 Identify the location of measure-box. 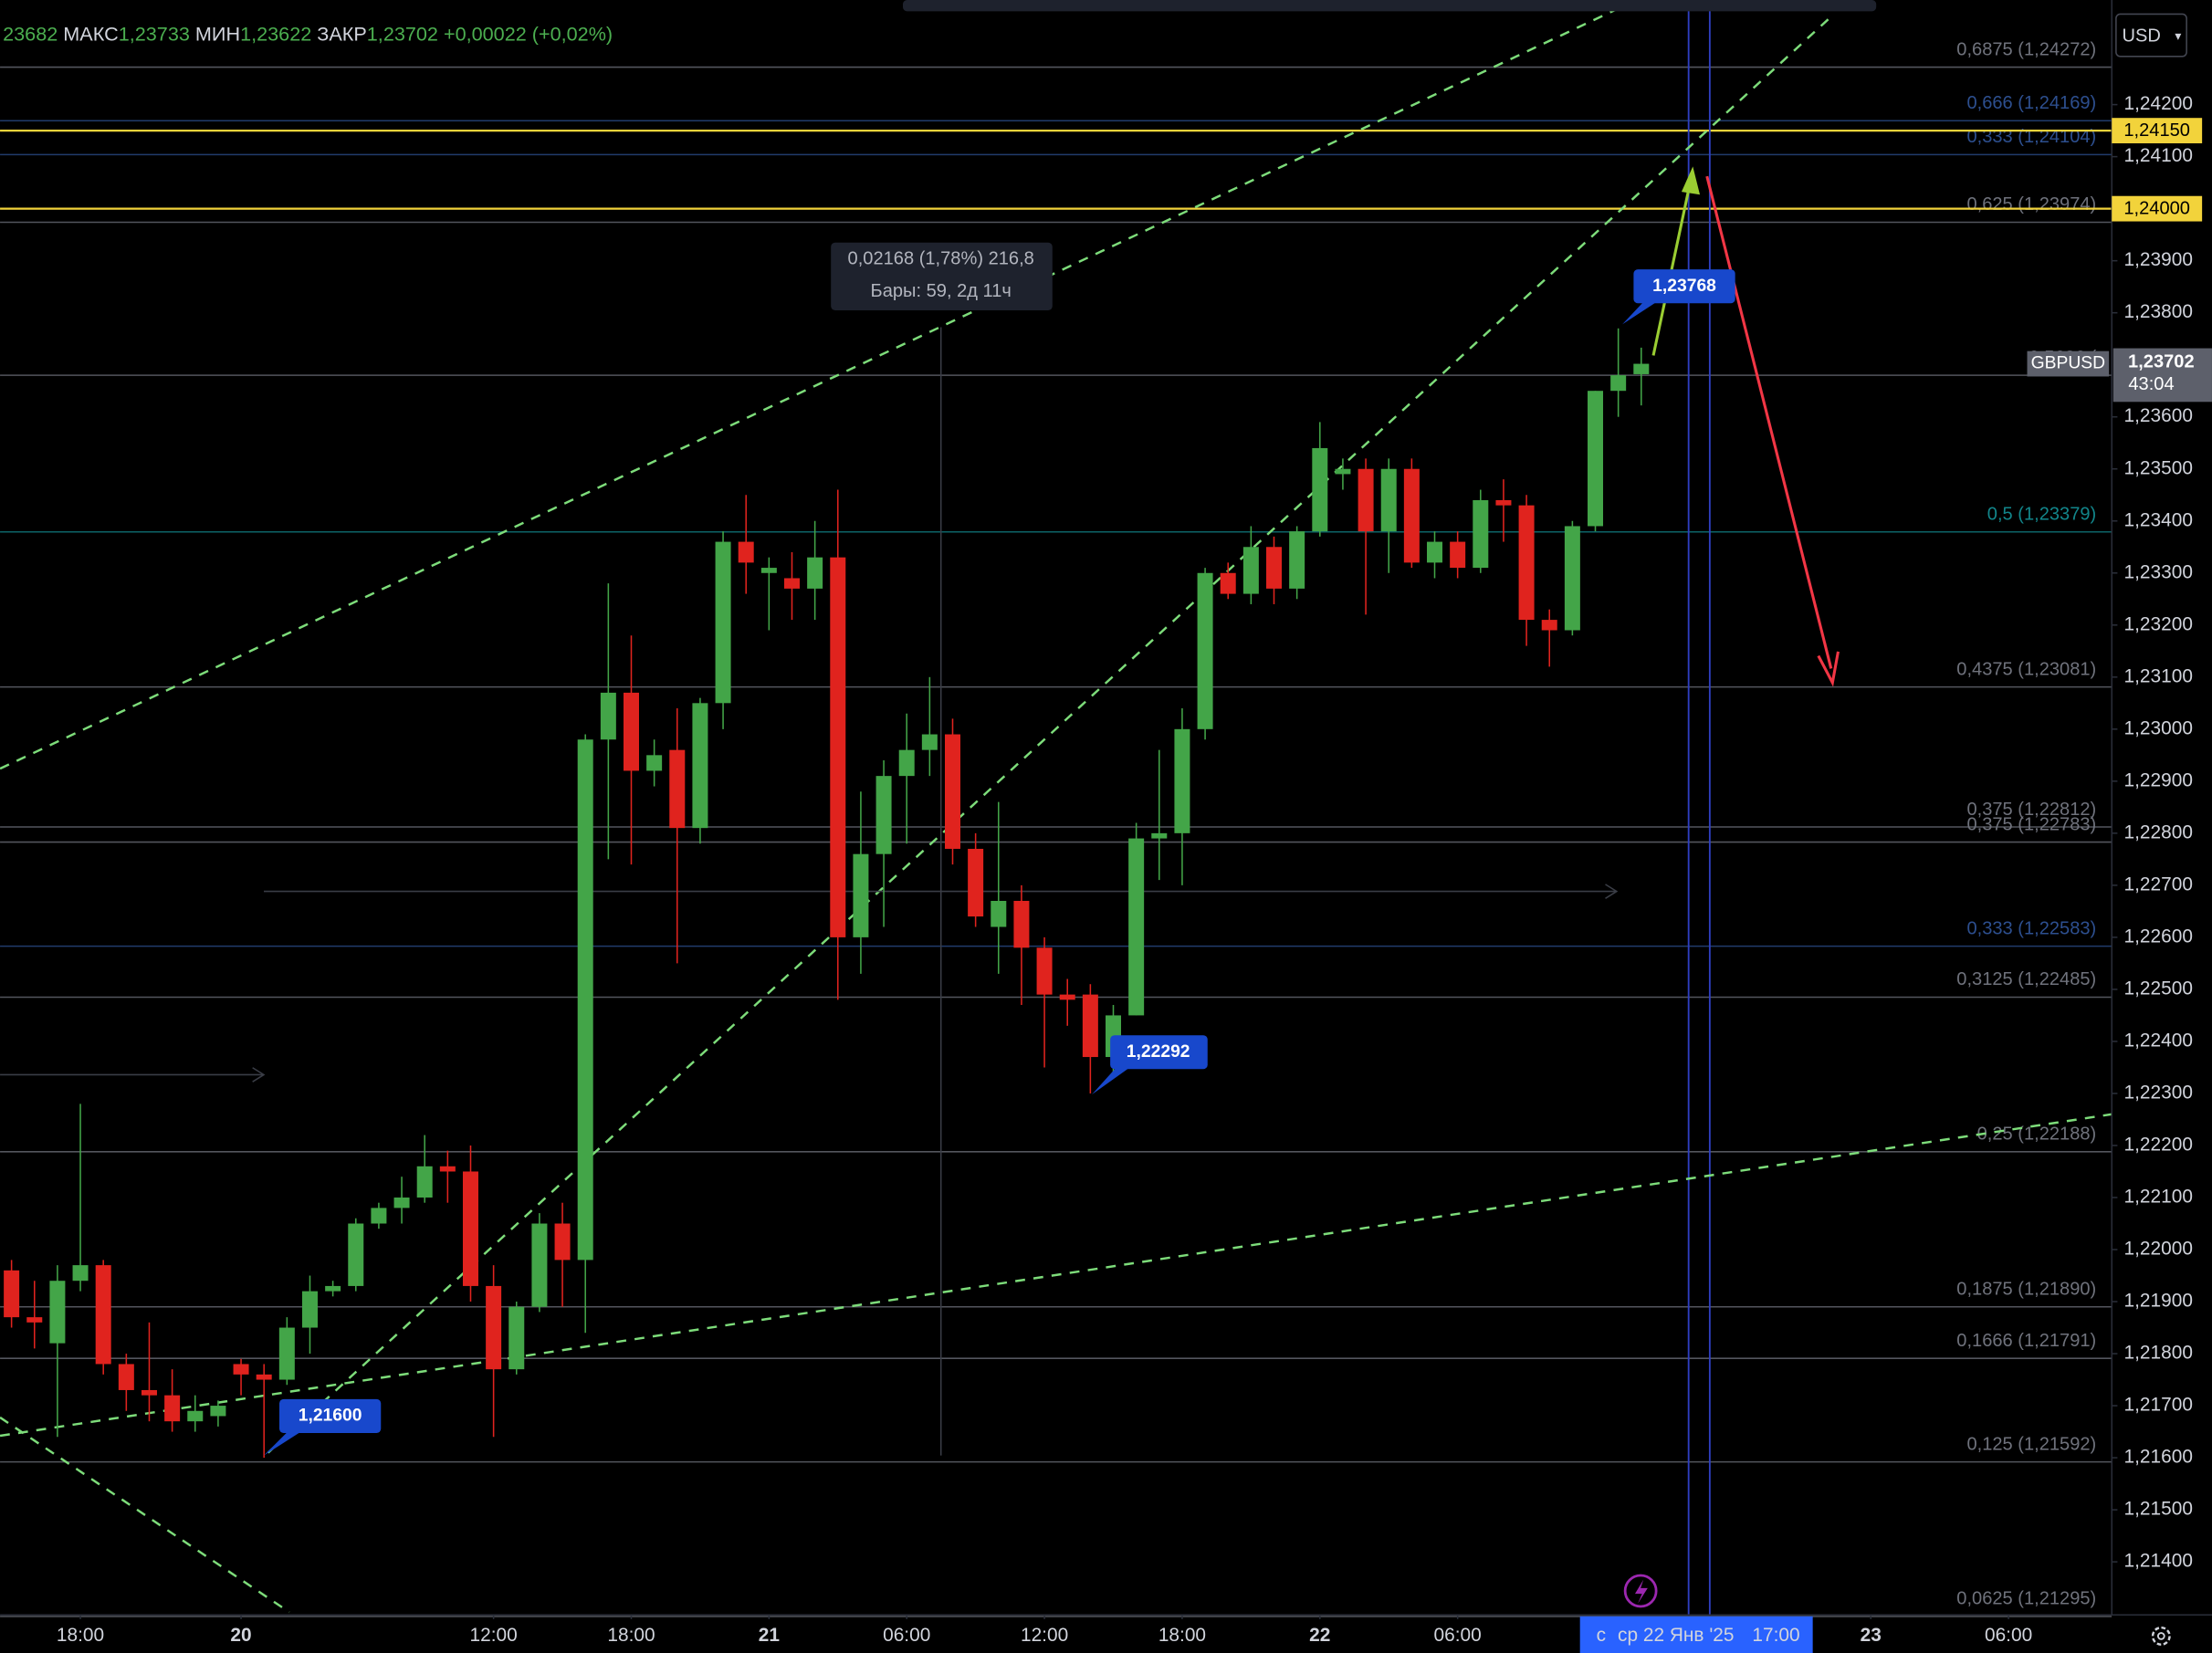
(942, 276).